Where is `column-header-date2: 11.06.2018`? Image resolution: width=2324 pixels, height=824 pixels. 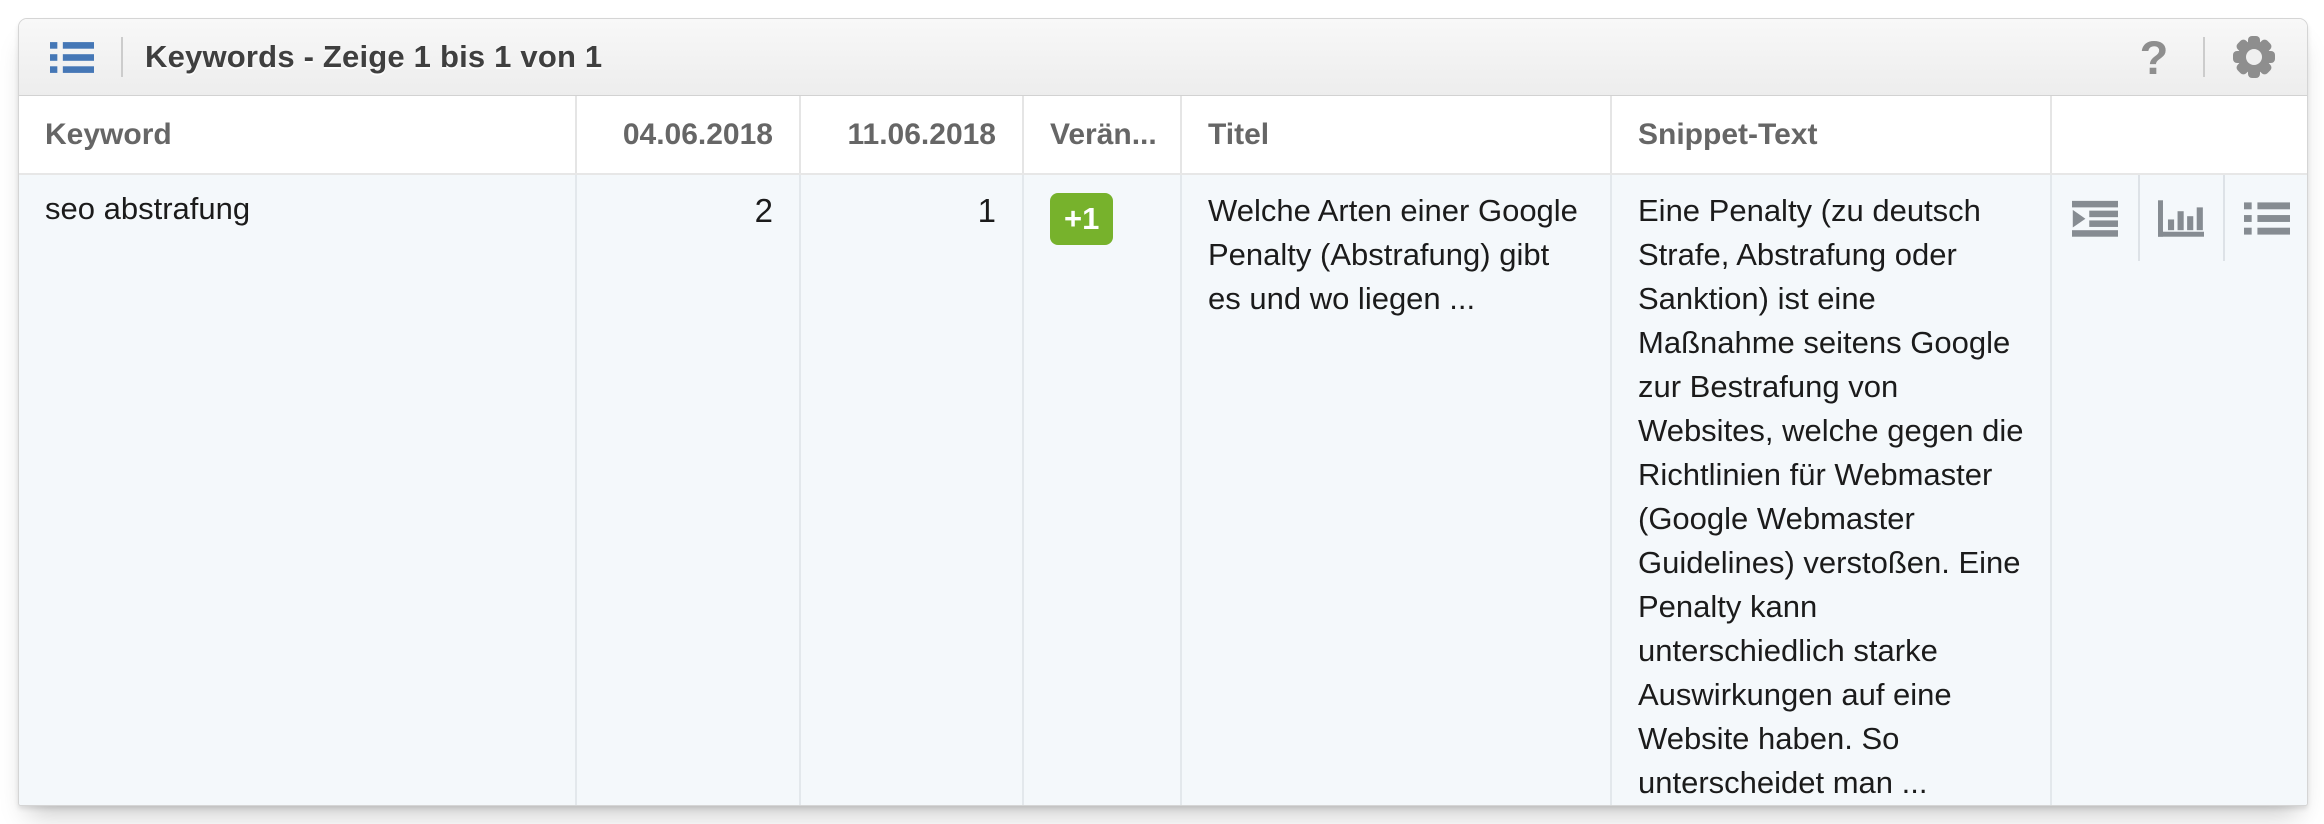 column-header-date2: 11.06.2018 is located at coordinates (911, 135).